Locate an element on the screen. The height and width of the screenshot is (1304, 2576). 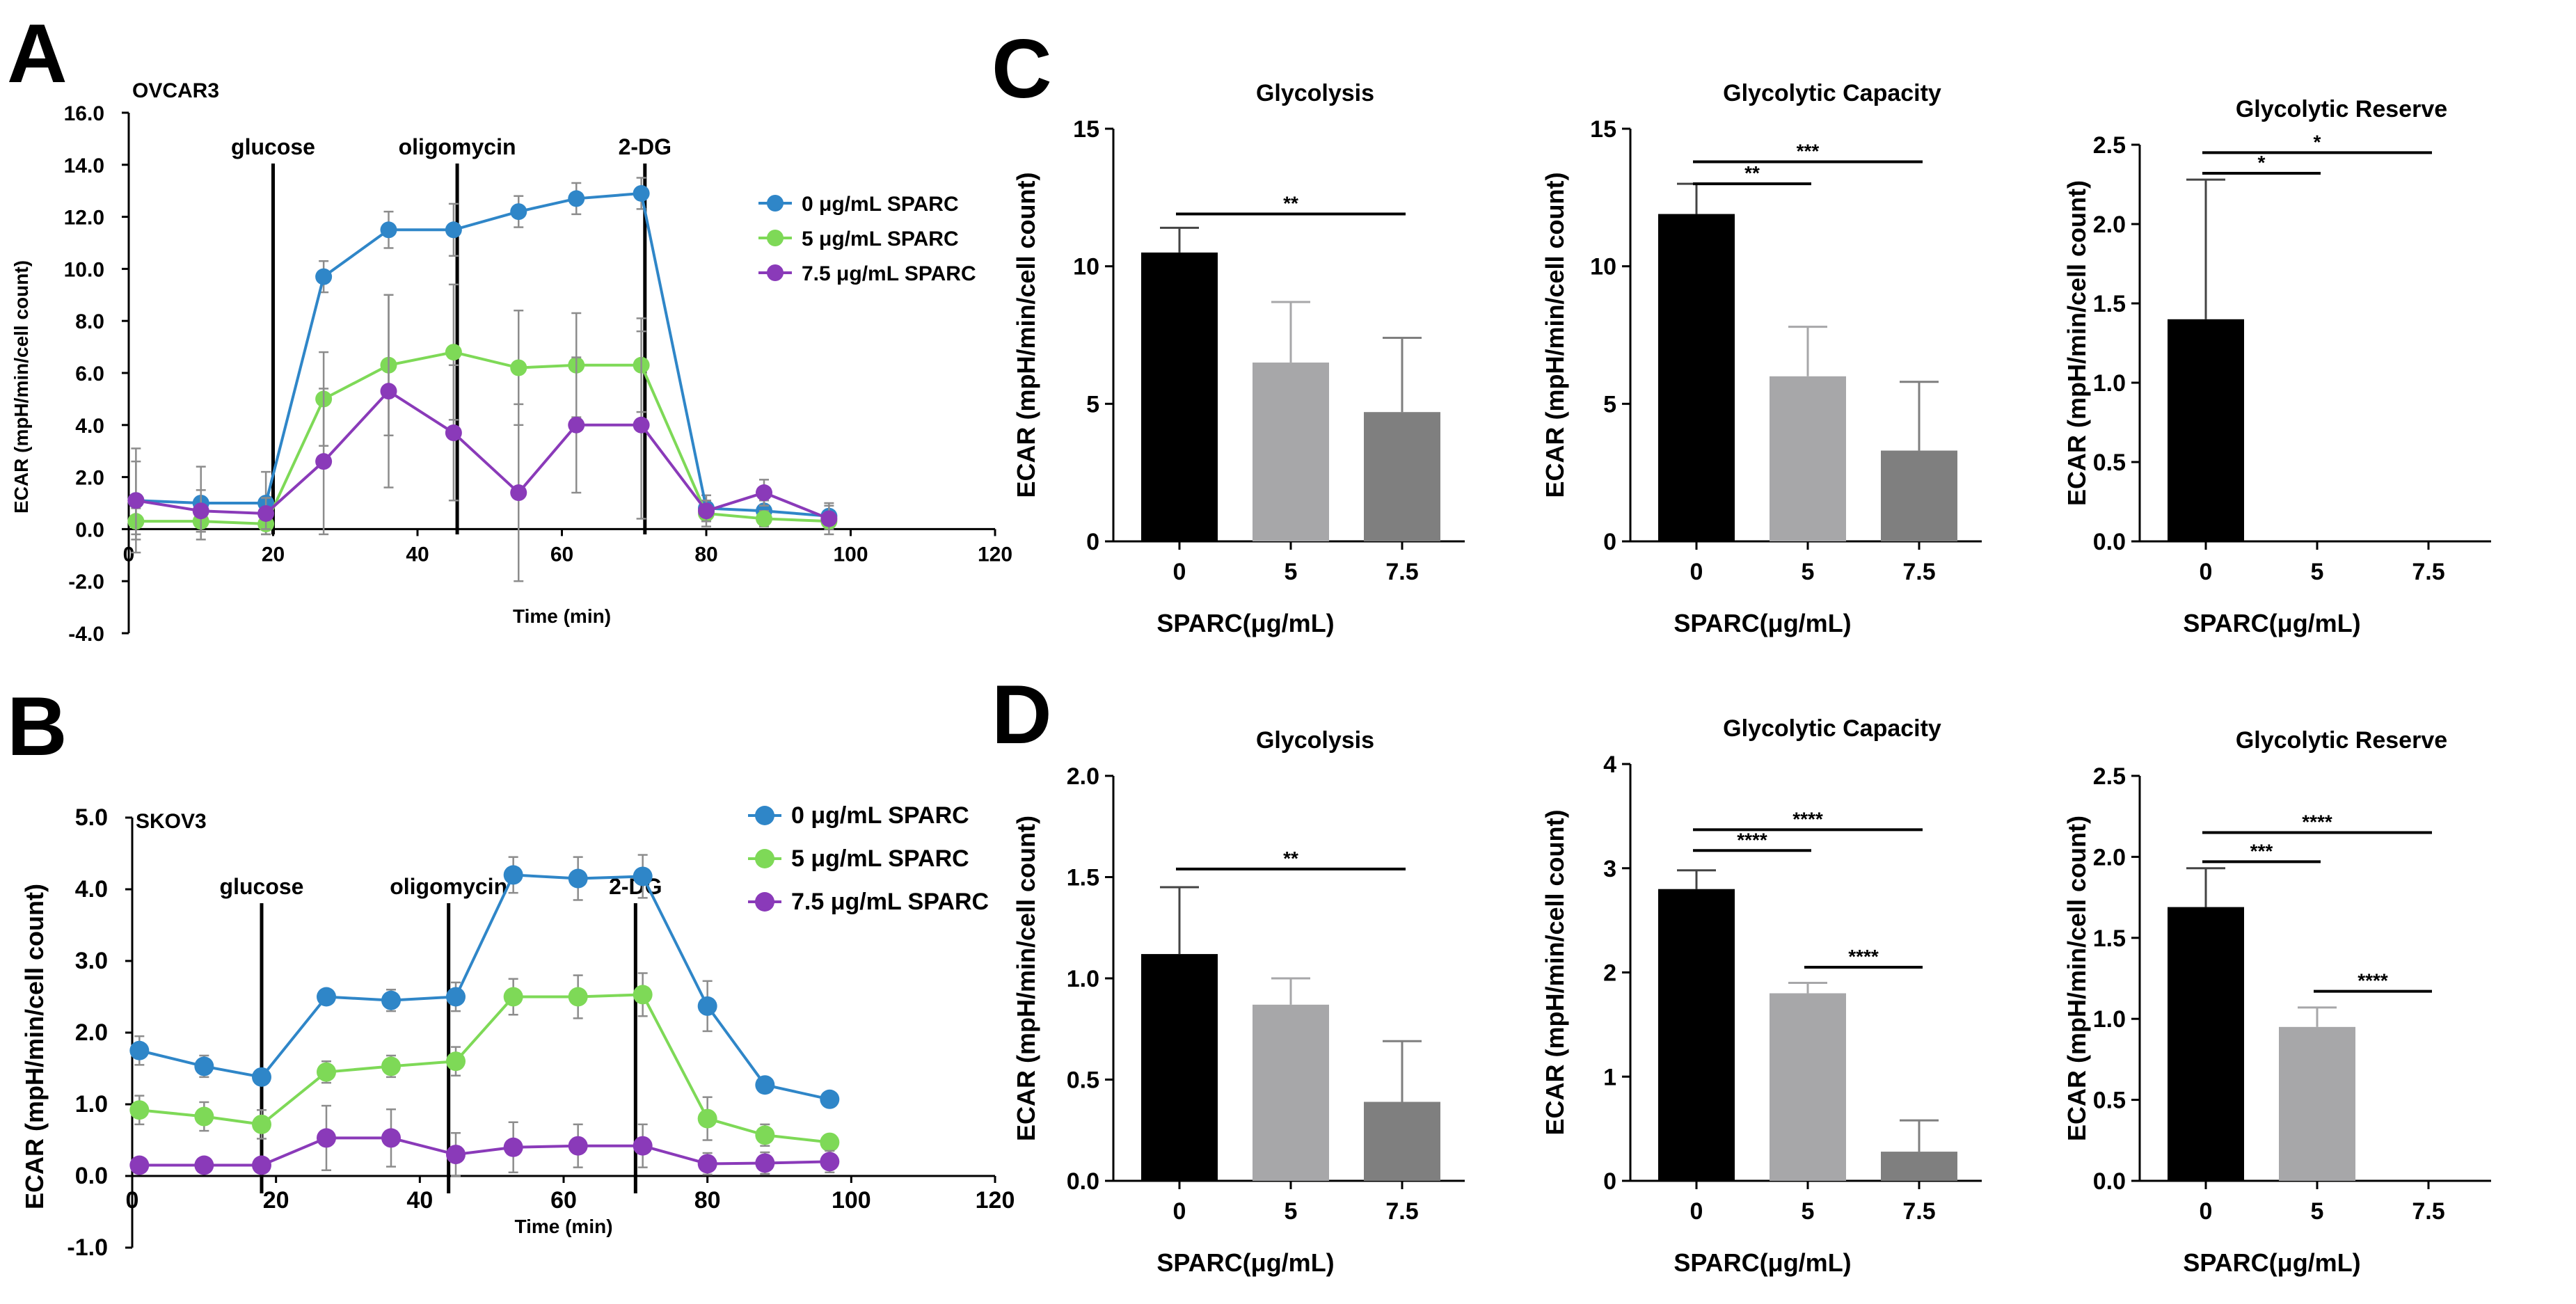
x-tick-label: 20 is located at coordinates (273, 554).